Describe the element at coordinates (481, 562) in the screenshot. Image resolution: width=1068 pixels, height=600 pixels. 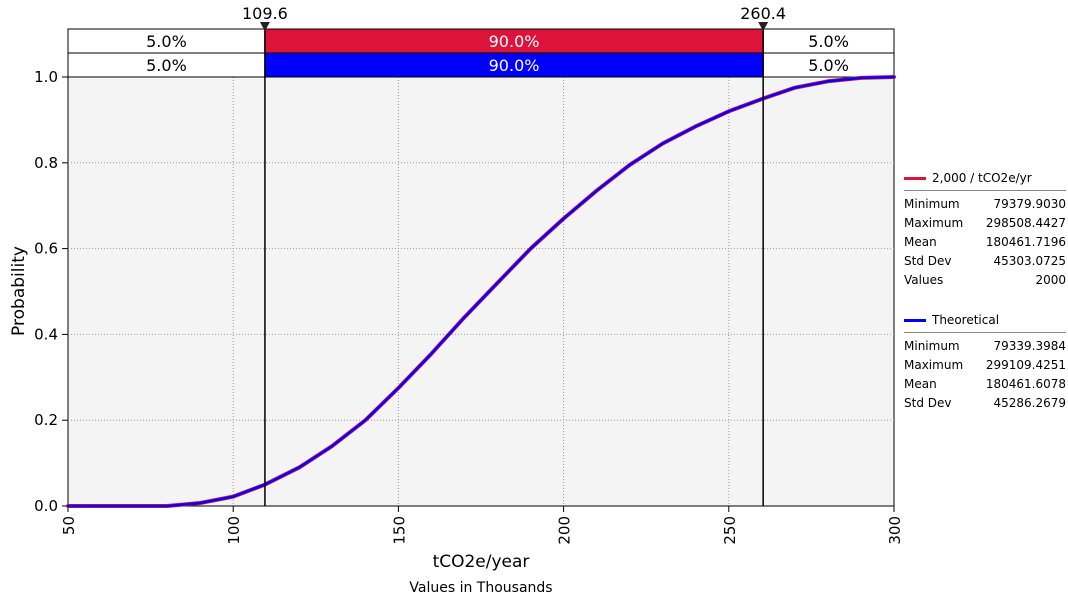
I see `x-axis-title: tCO2e/year` at that location.